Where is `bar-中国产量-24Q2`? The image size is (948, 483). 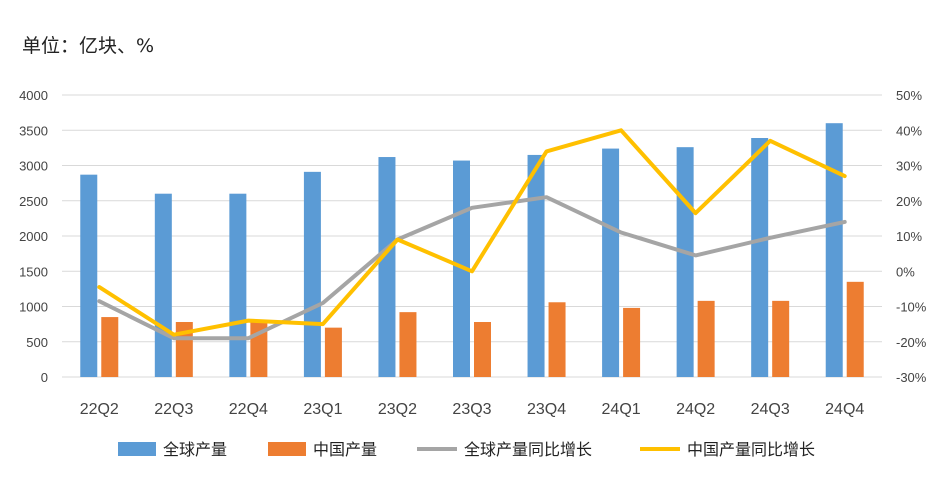 bar-中国产量-24Q2 is located at coordinates (706, 338).